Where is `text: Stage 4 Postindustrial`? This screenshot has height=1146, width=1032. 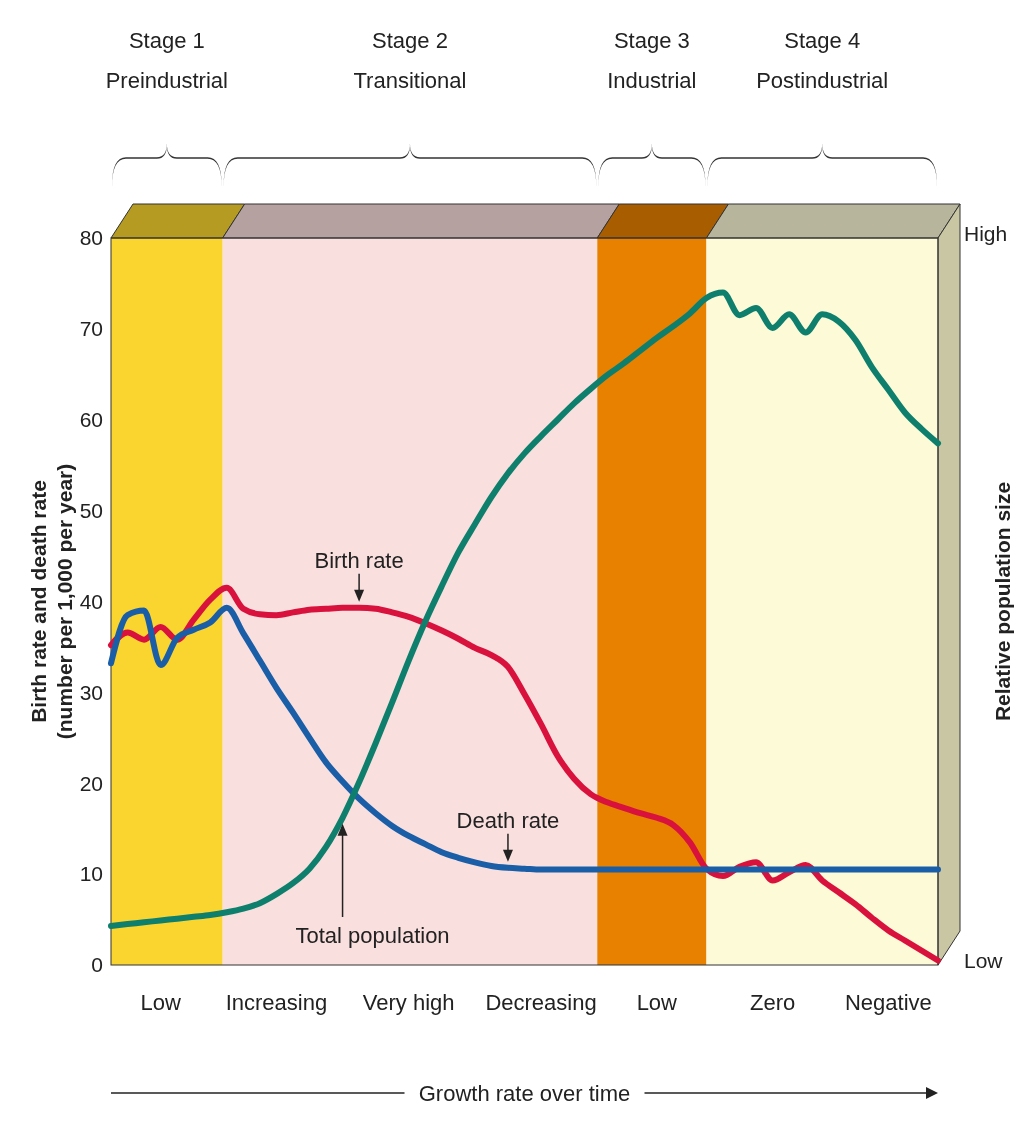
text: Stage 4 Postindustrial is located at coordinates (822, 60).